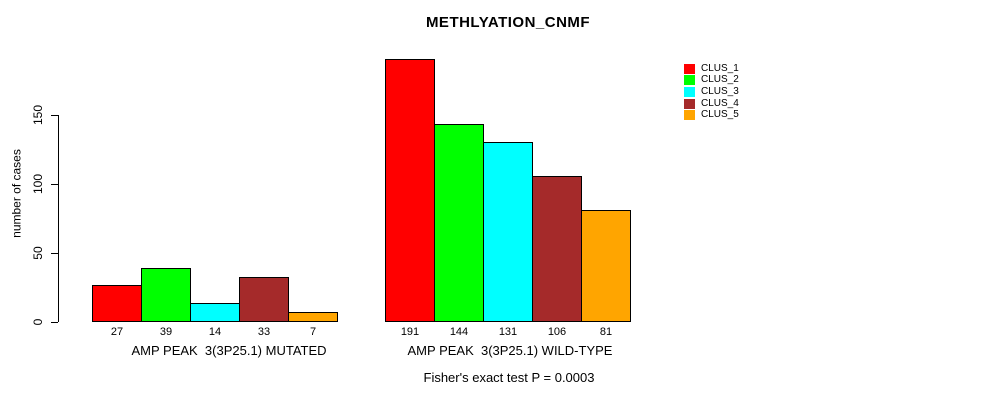 The height and width of the screenshot is (400, 990). I want to click on legend-label: CLUS_3, so click(720, 91).